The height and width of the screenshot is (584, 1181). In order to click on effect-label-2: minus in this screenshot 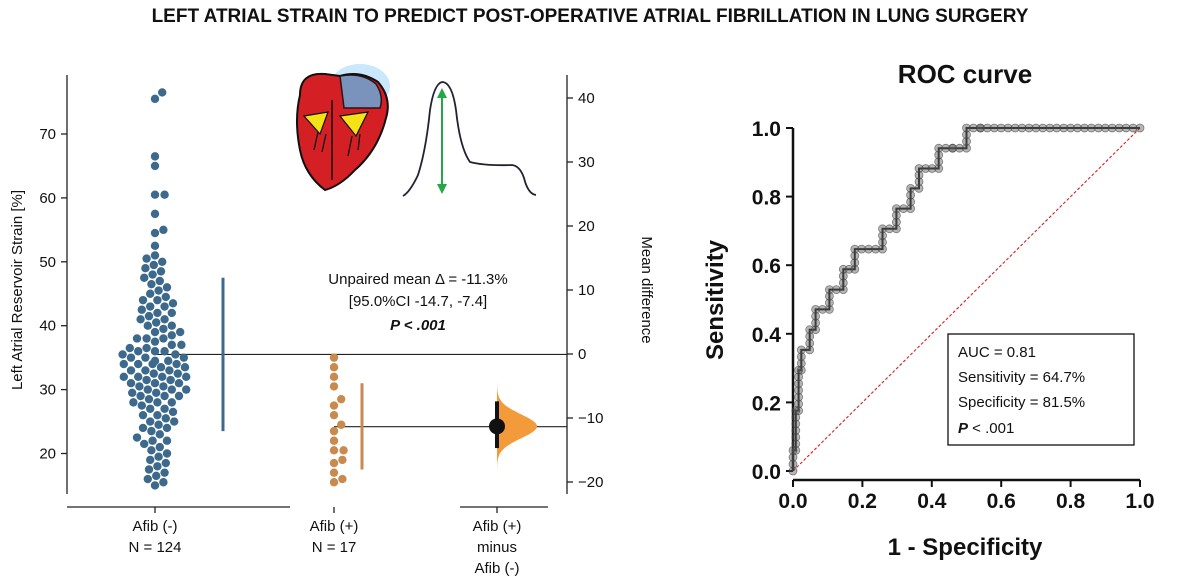, I will do `click(497, 547)`.